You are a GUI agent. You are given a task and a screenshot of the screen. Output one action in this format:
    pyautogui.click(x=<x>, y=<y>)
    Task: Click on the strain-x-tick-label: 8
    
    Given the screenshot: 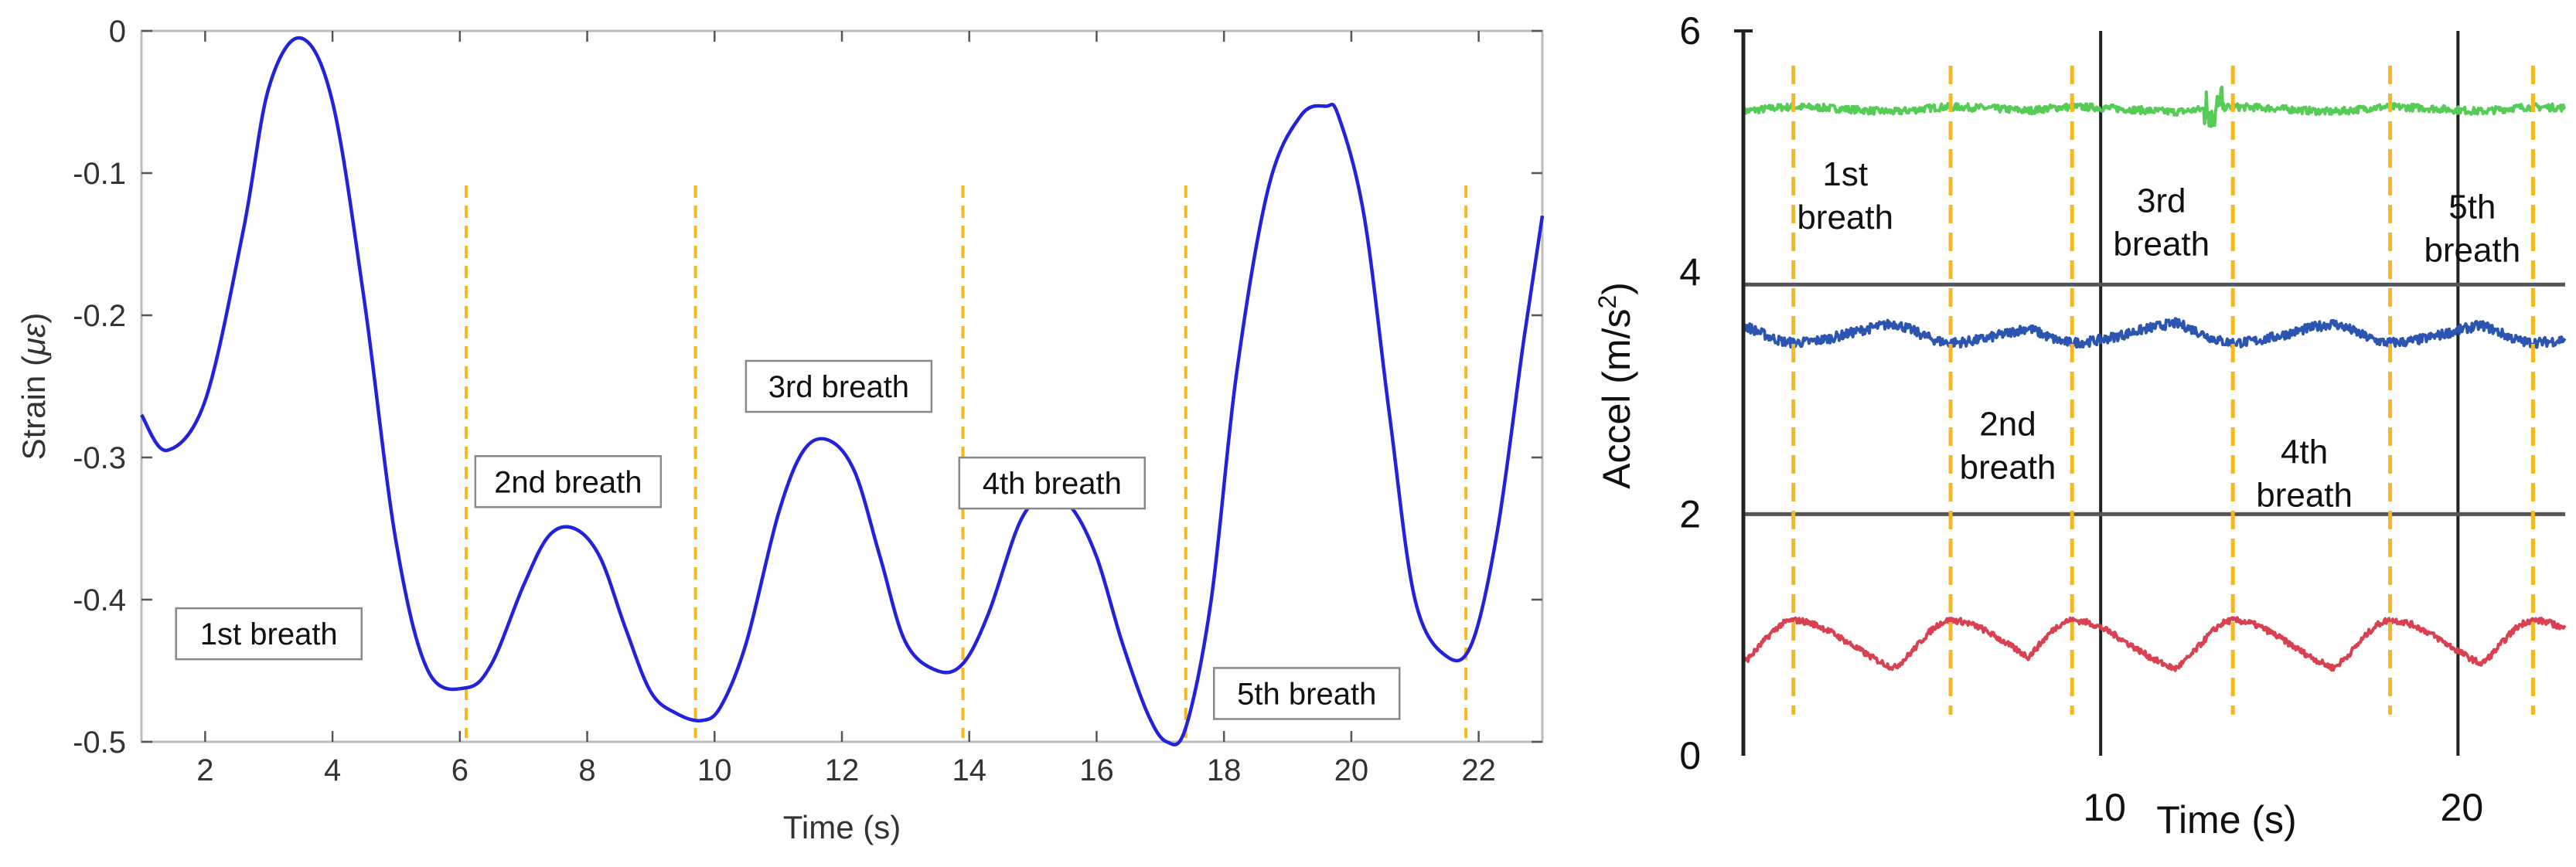 What is the action you would take?
    pyautogui.click(x=586, y=770)
    